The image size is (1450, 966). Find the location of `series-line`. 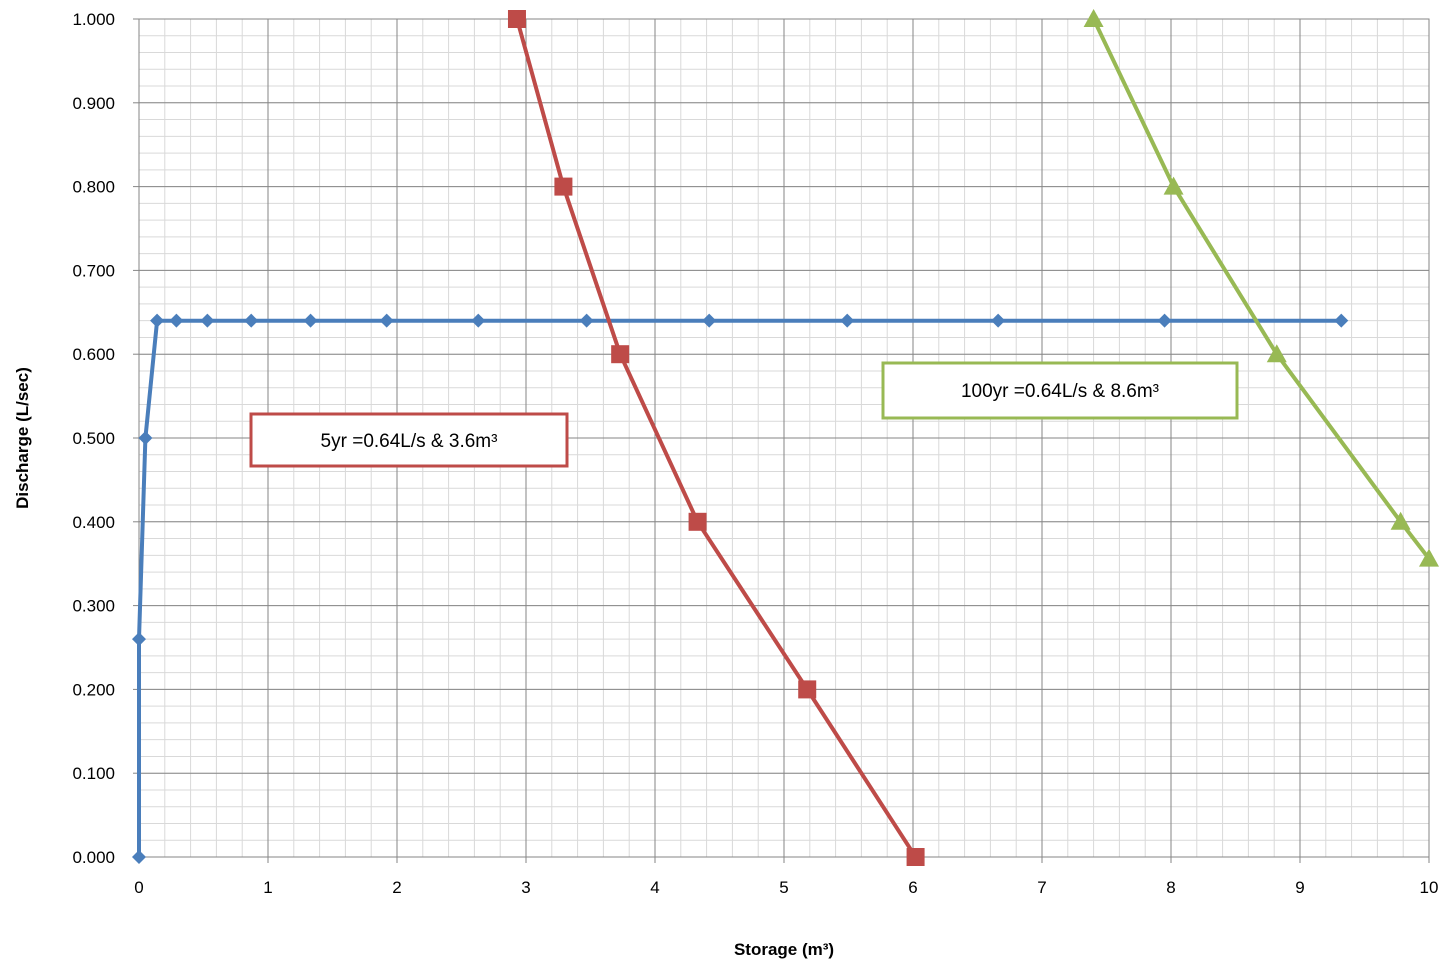

series-line is located at coordinates (1261, 289).